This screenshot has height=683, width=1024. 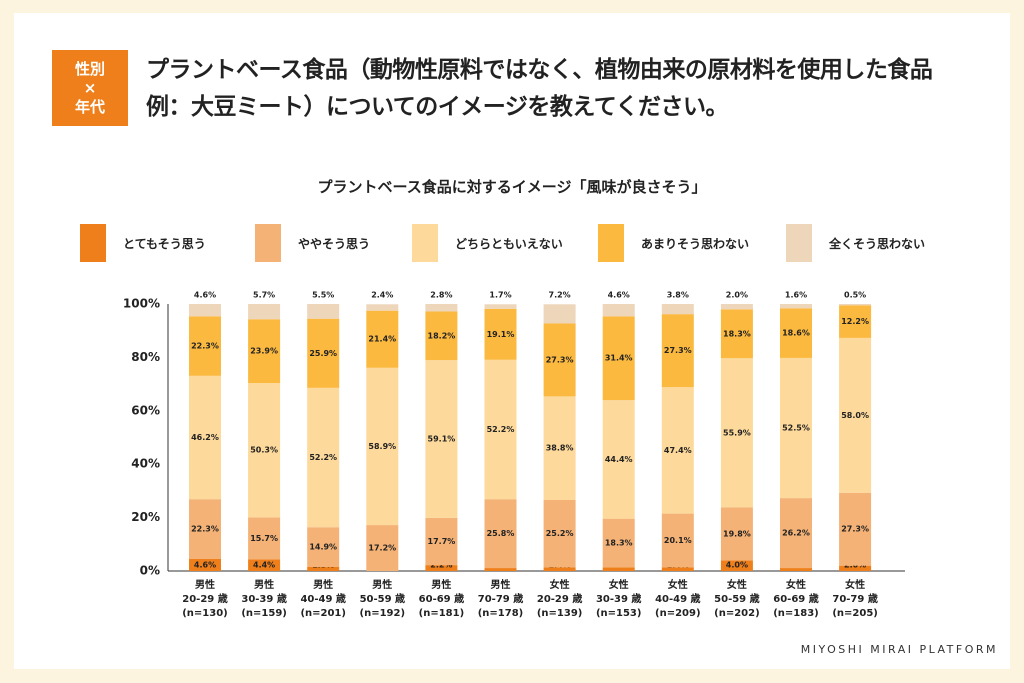 I want to click on x-category-age: 40-49 歳, so click(x=322, y=598).